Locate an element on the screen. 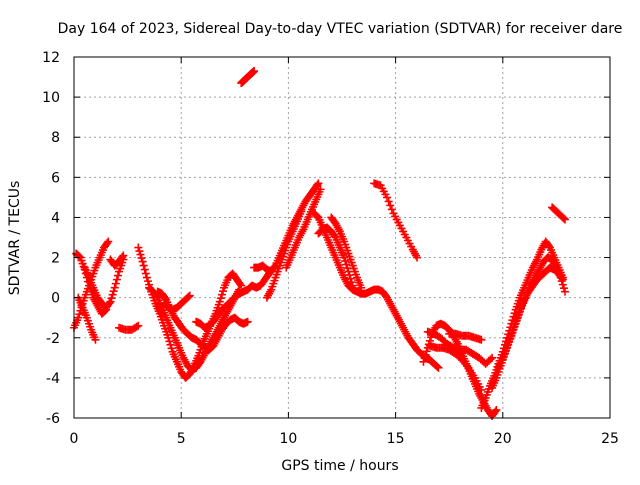 Image resolution: width=640 pixels, height=485 pixels. y-tick-label: 8 is located at coordinates (55, 138).